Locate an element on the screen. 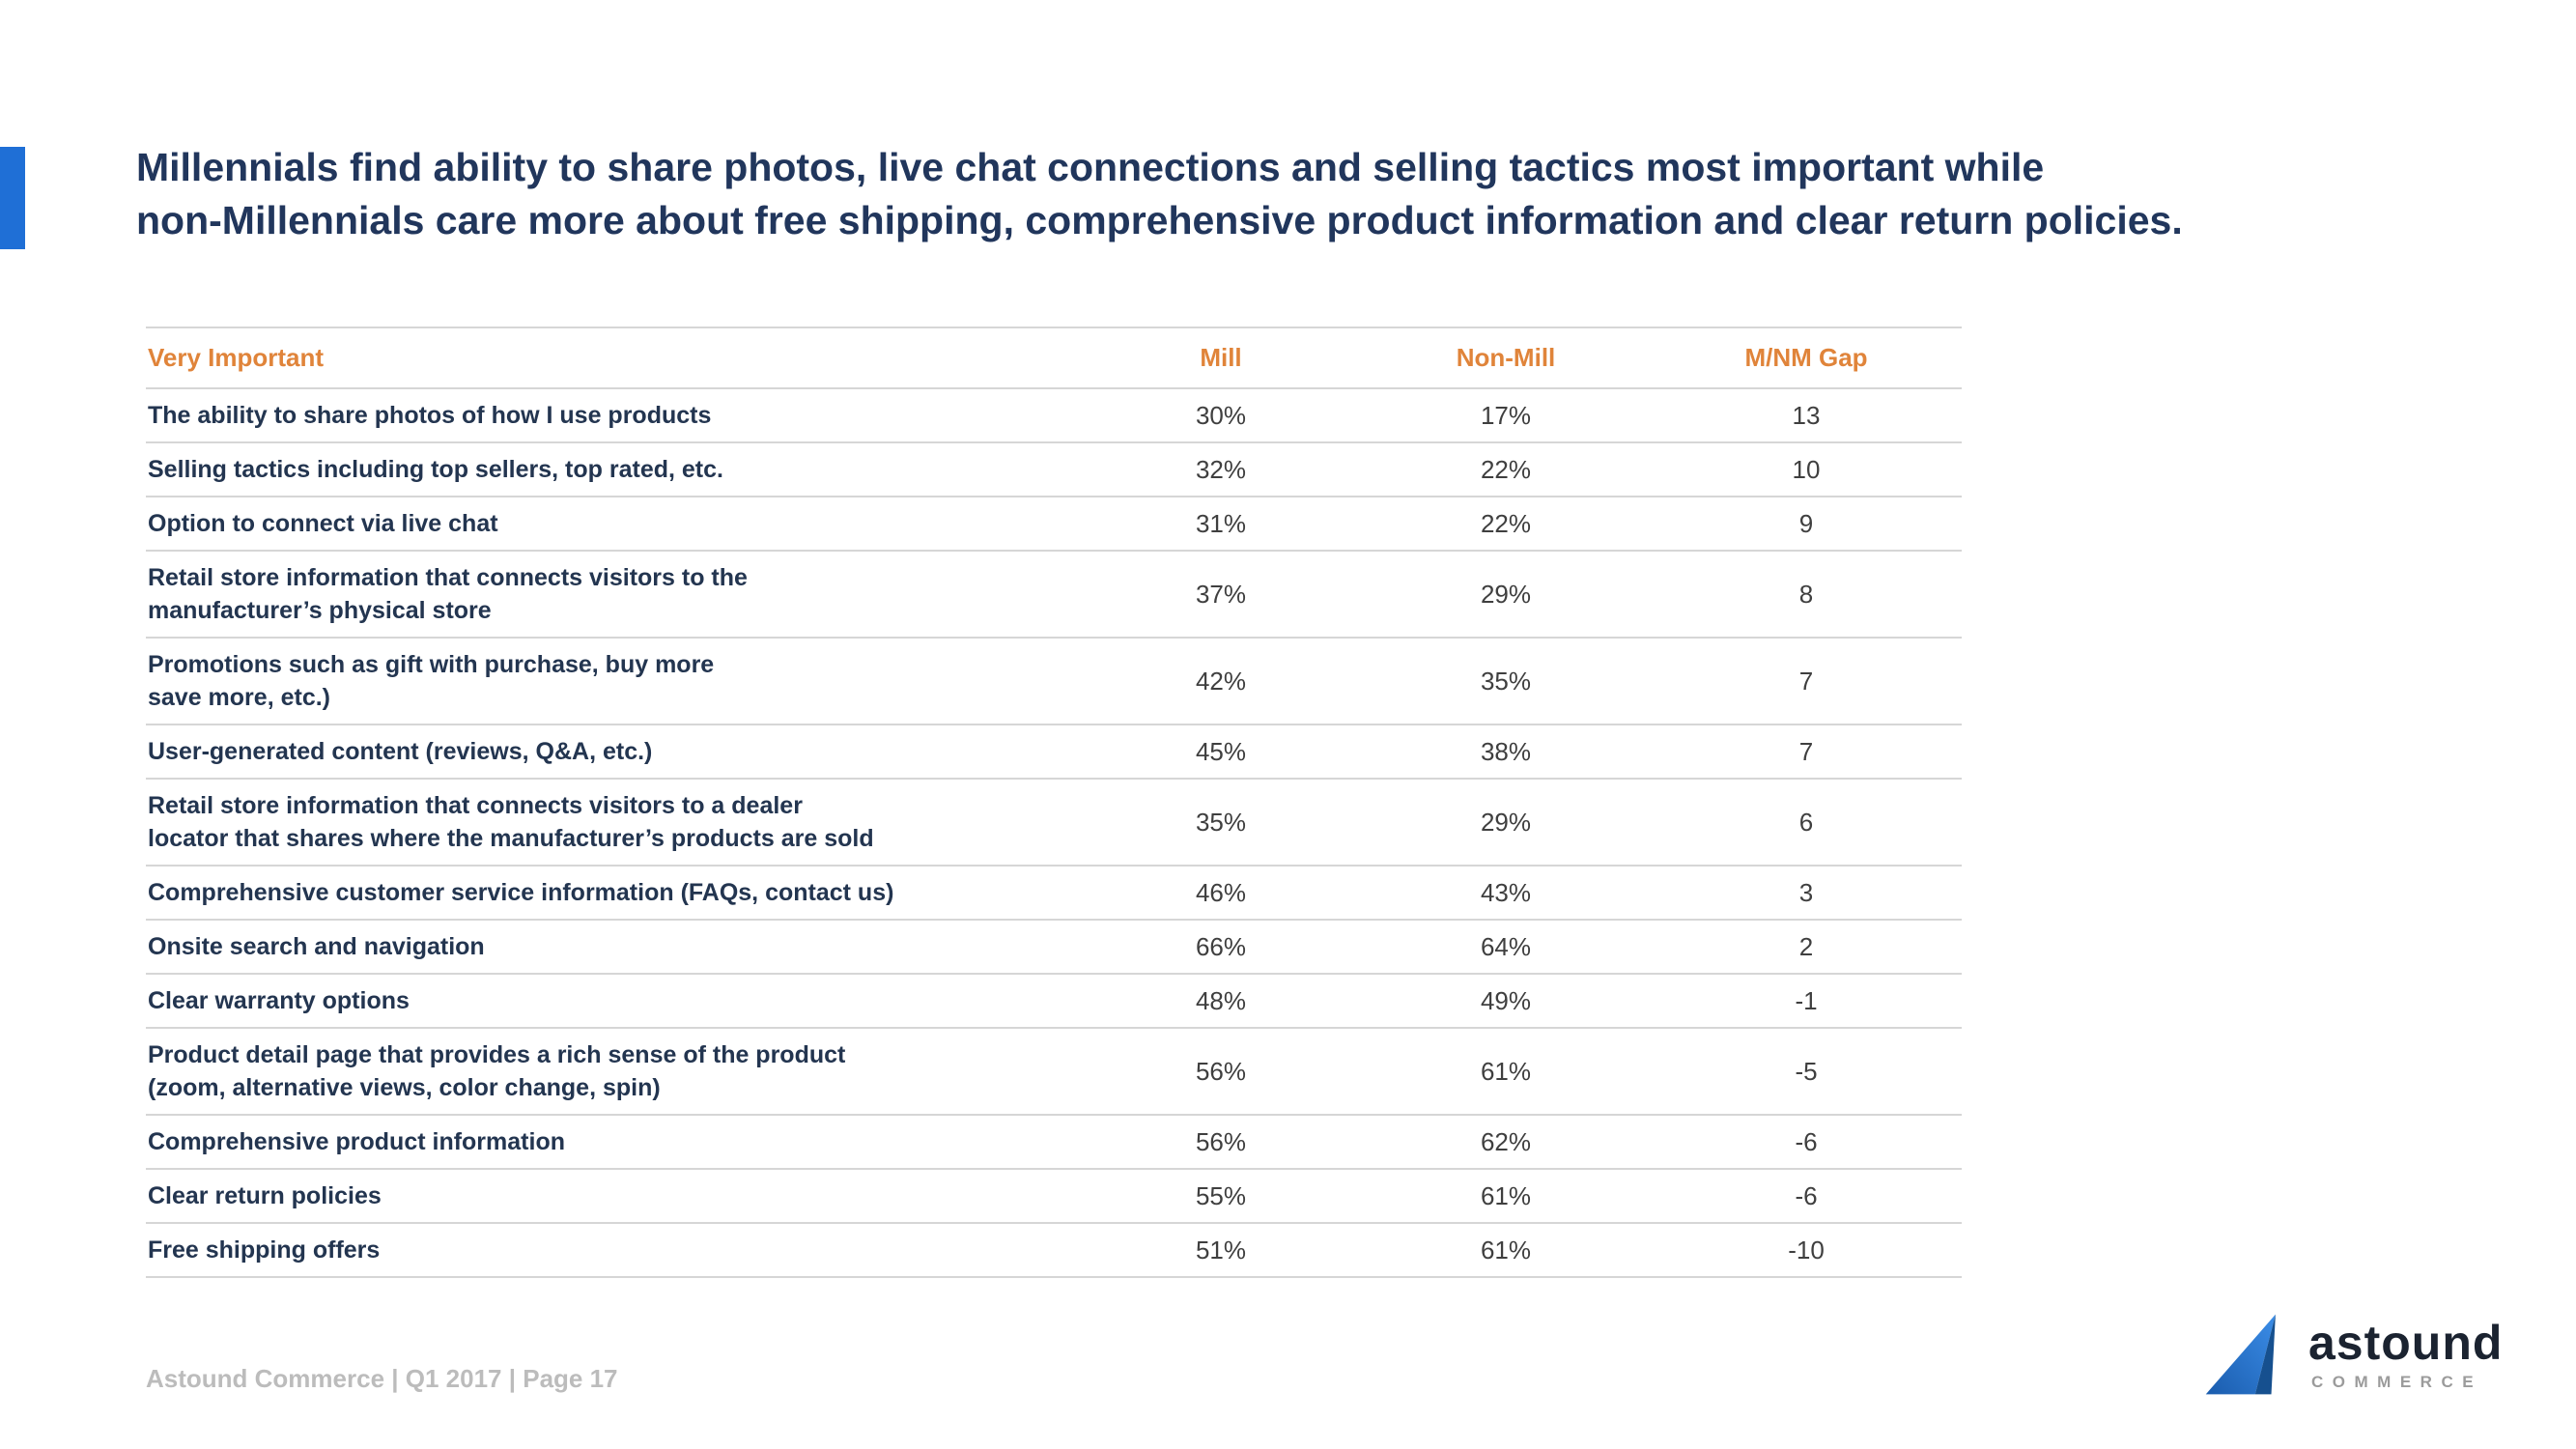  table-row: Clear warranty options 48% 49% -1 is located at coordinates (1054, 1002).